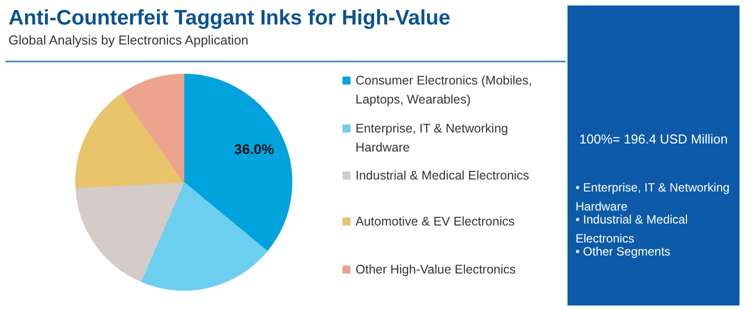 The width and height of the screenshot is (750, 310). What do you see at coordinates (229, 18) in the screenshot?
I see `chart-title: Anti-Counterfeit Taggant Inks for High-Value` at bounding box center [229, 18].